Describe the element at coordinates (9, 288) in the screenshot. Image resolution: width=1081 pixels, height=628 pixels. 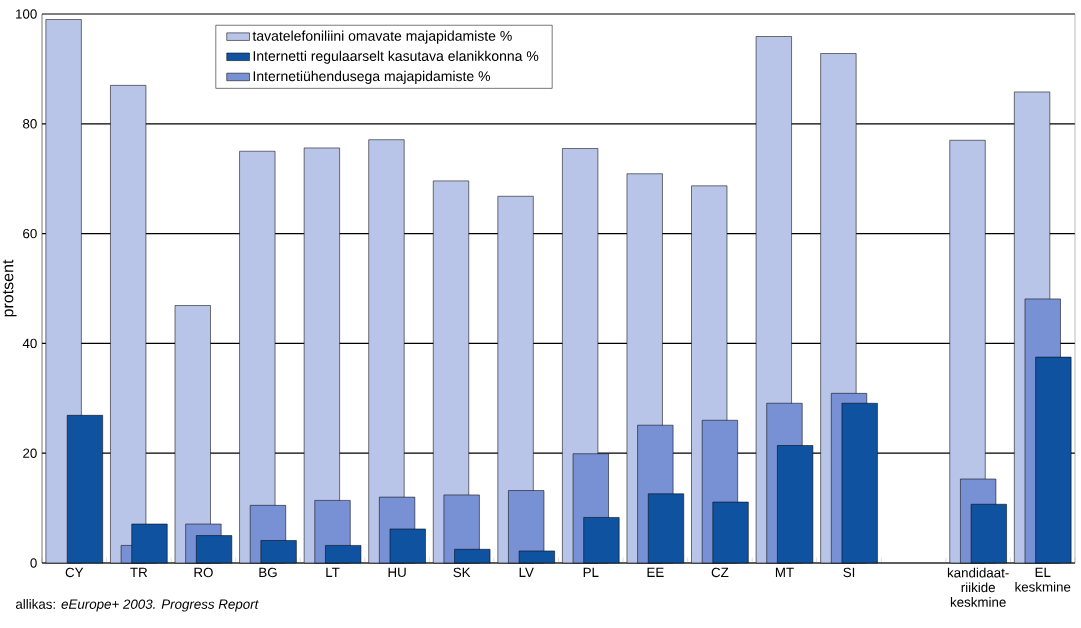
I see `y-axis-title: protsent` at that location.